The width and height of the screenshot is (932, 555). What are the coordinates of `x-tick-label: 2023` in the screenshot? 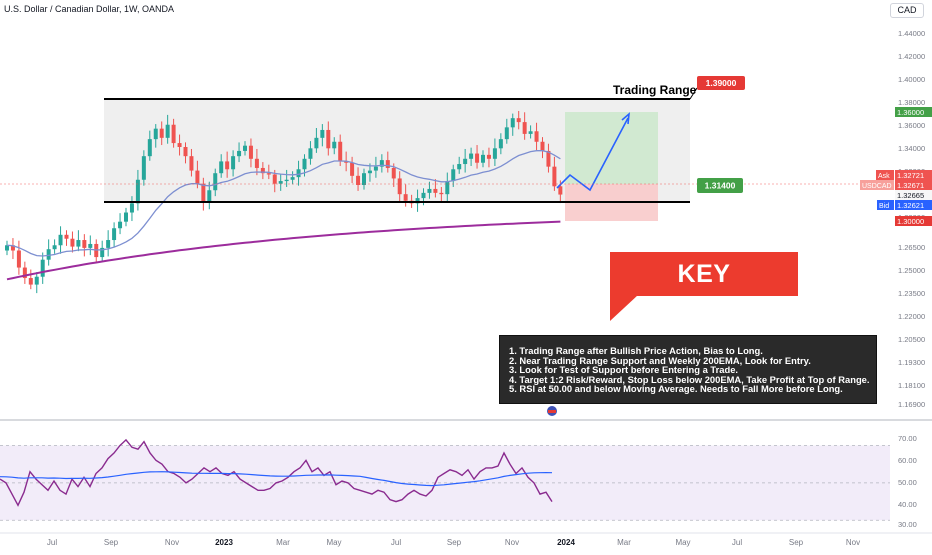 It's located at (224, 542).